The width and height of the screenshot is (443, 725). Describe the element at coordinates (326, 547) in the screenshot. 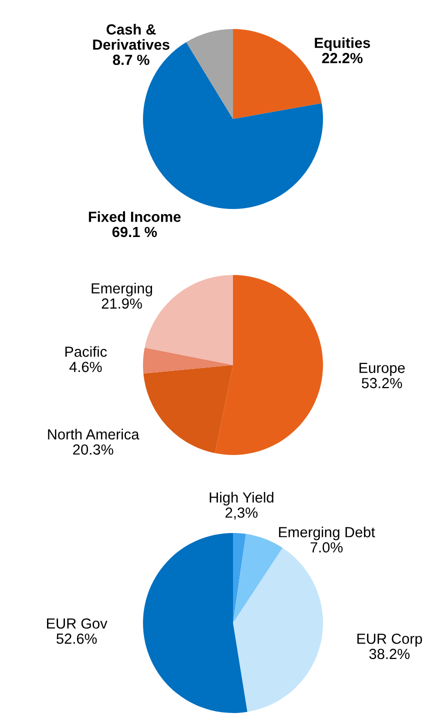

I see `data-label: 7.0%` at that location.